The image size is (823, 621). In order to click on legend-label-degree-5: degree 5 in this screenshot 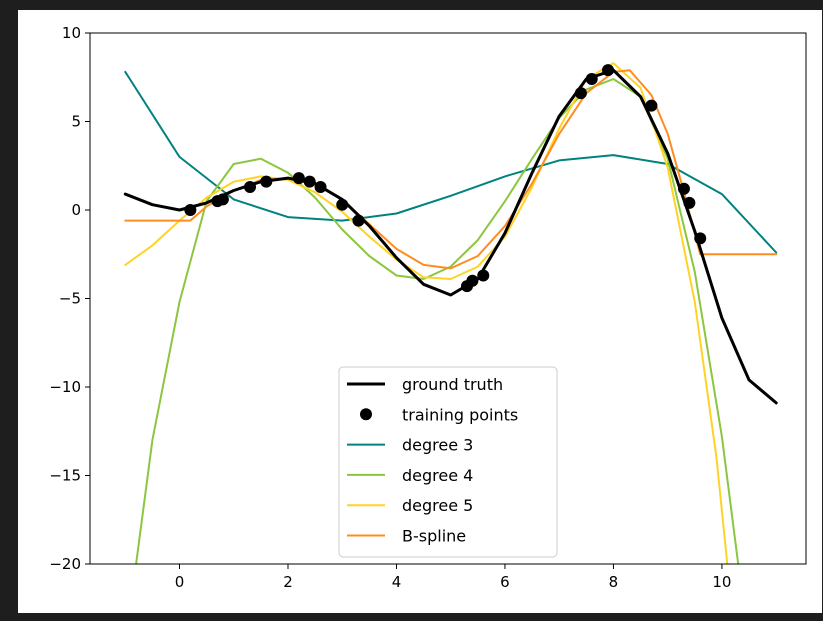, I will do `click(437, 505)`.